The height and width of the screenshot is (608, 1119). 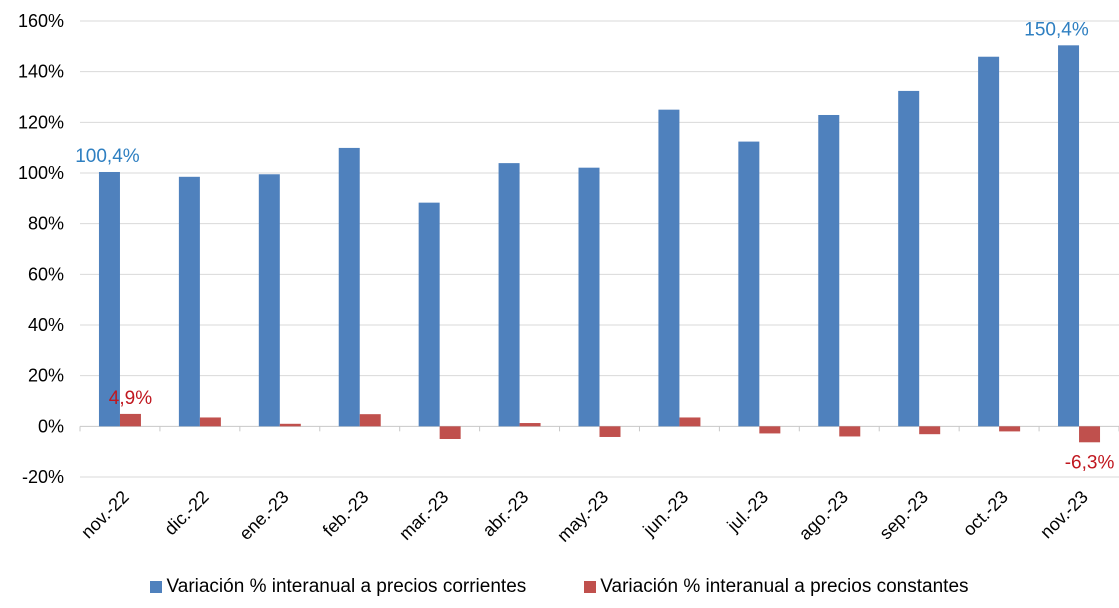 I want to click on y-tick-label: 80%, so click(x=46, y=224).